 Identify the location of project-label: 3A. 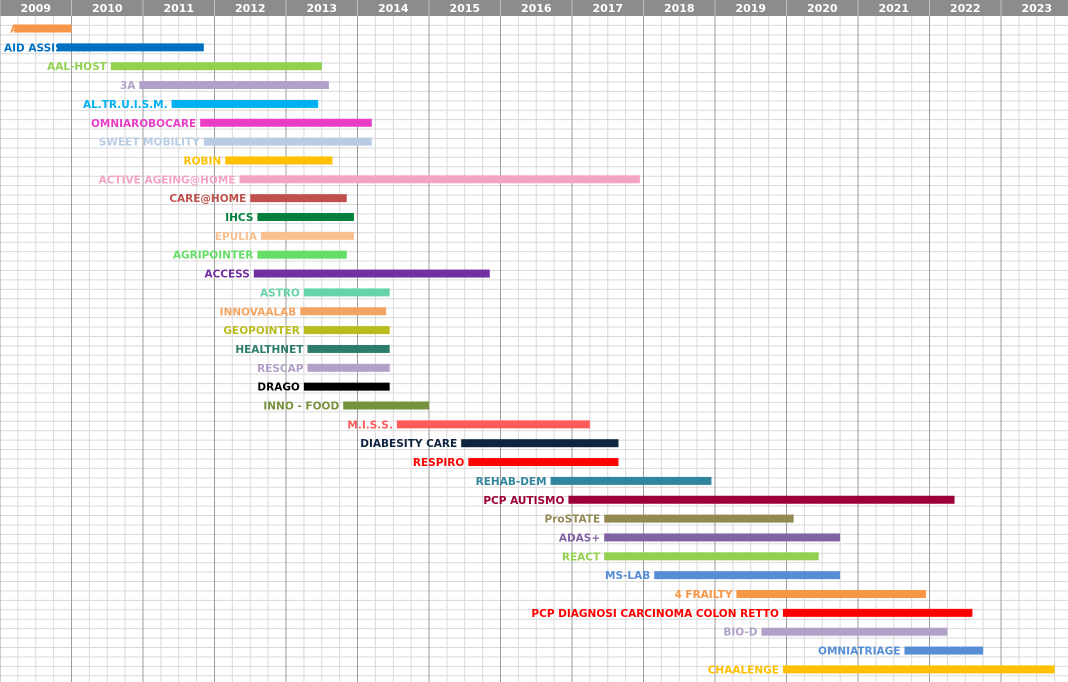
(128, 86).